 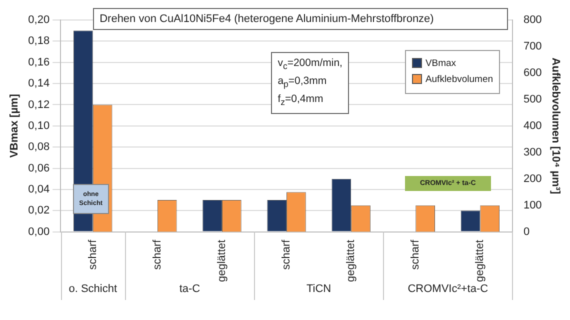 What do you see at coordinates (555, 126) in the screenshot?
I see `y2-axis-title: Aufklebvolumen [10⁴ µm³]` at bounding box center [555, 126].